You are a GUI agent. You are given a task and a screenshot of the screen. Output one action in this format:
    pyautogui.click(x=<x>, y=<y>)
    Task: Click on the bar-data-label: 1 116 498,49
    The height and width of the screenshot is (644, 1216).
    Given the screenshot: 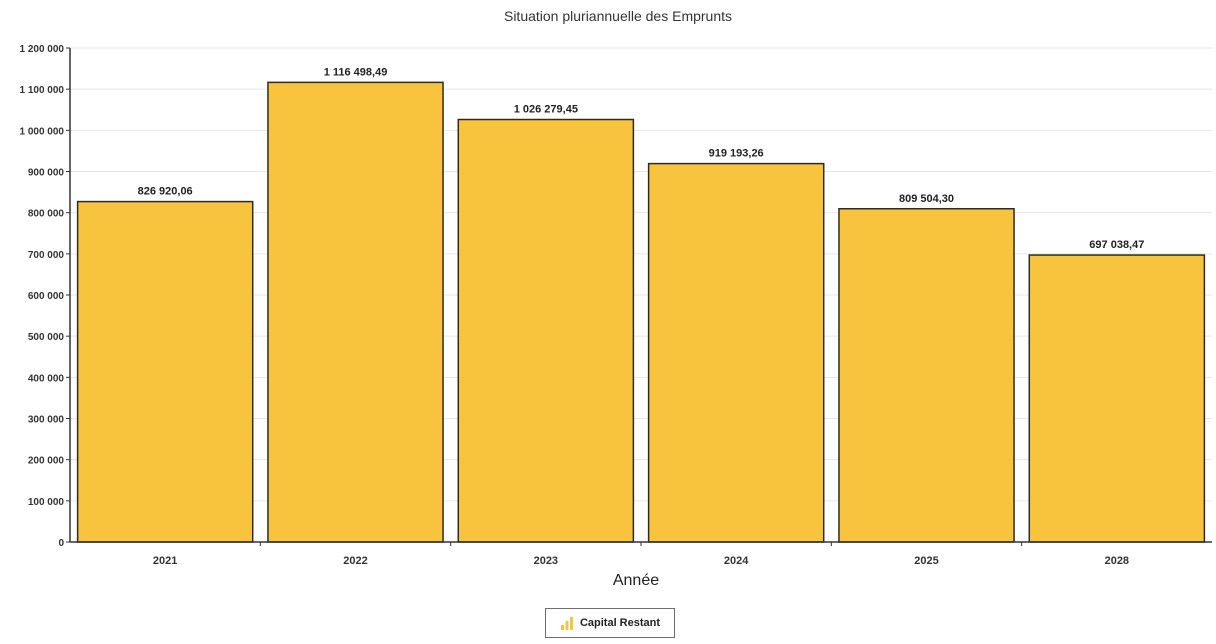 What is the action you would take?
    pyautogui.click(x=356, y=72)
    